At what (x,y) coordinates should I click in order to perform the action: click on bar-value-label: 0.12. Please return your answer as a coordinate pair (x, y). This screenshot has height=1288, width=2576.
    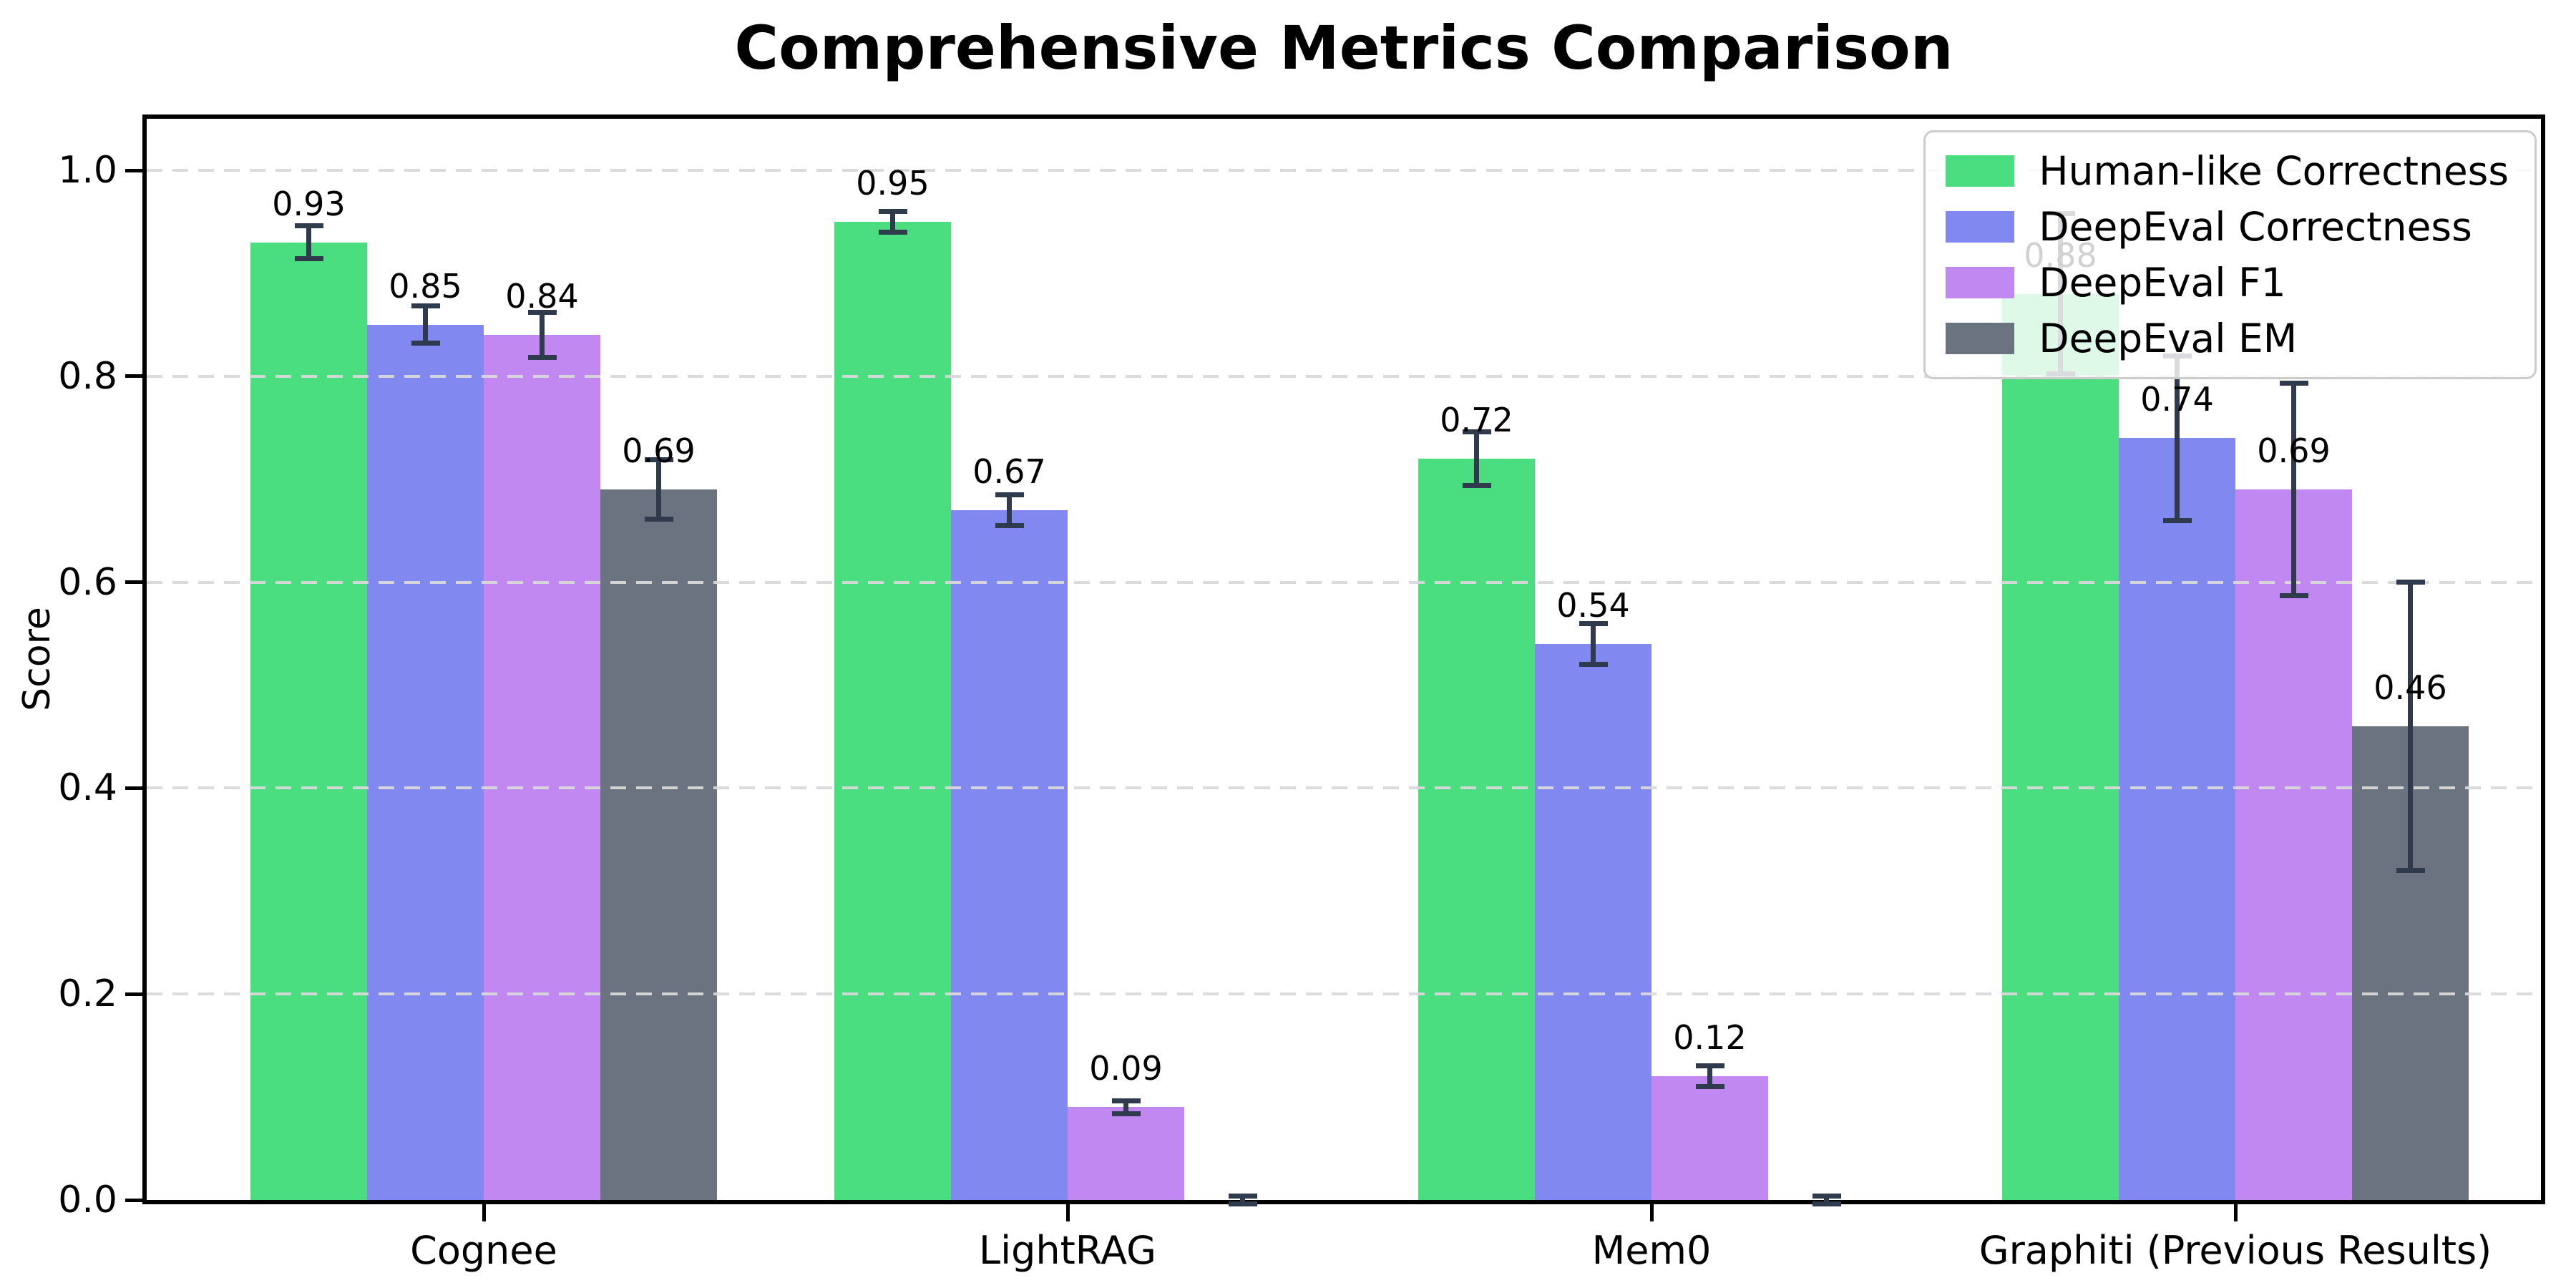
    Looking at the image, I should click on (1710, 1038).